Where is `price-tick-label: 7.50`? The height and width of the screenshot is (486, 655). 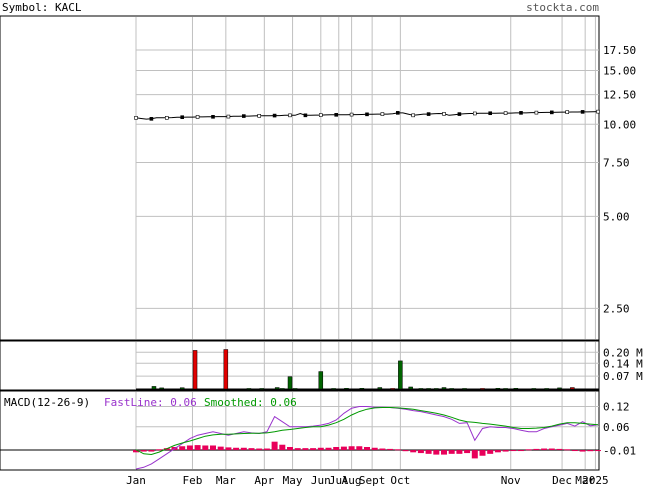
price-tick-label: 7.50 is located at coordinates (616, 163).